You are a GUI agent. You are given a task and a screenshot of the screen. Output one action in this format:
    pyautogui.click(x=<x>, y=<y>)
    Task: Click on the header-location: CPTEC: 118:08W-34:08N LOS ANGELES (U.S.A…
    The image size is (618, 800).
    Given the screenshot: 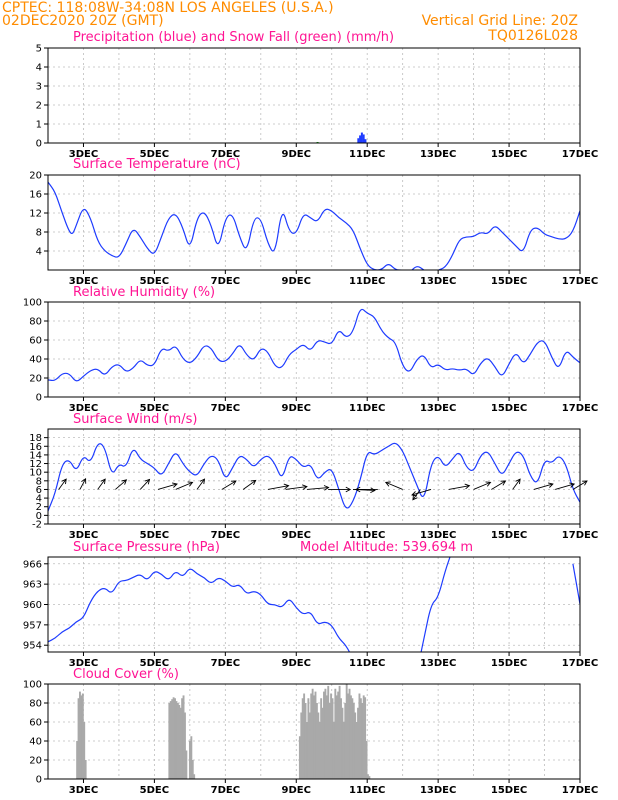 What is the action you would take?
    pyautogui.click(x=168, y=8)
    